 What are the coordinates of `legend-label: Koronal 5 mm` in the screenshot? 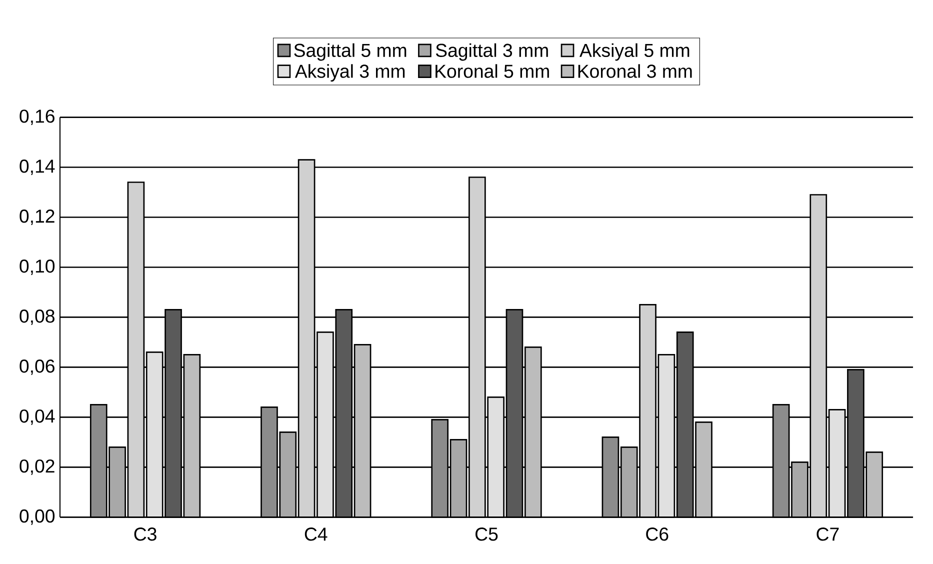 It's located at (492, 71).